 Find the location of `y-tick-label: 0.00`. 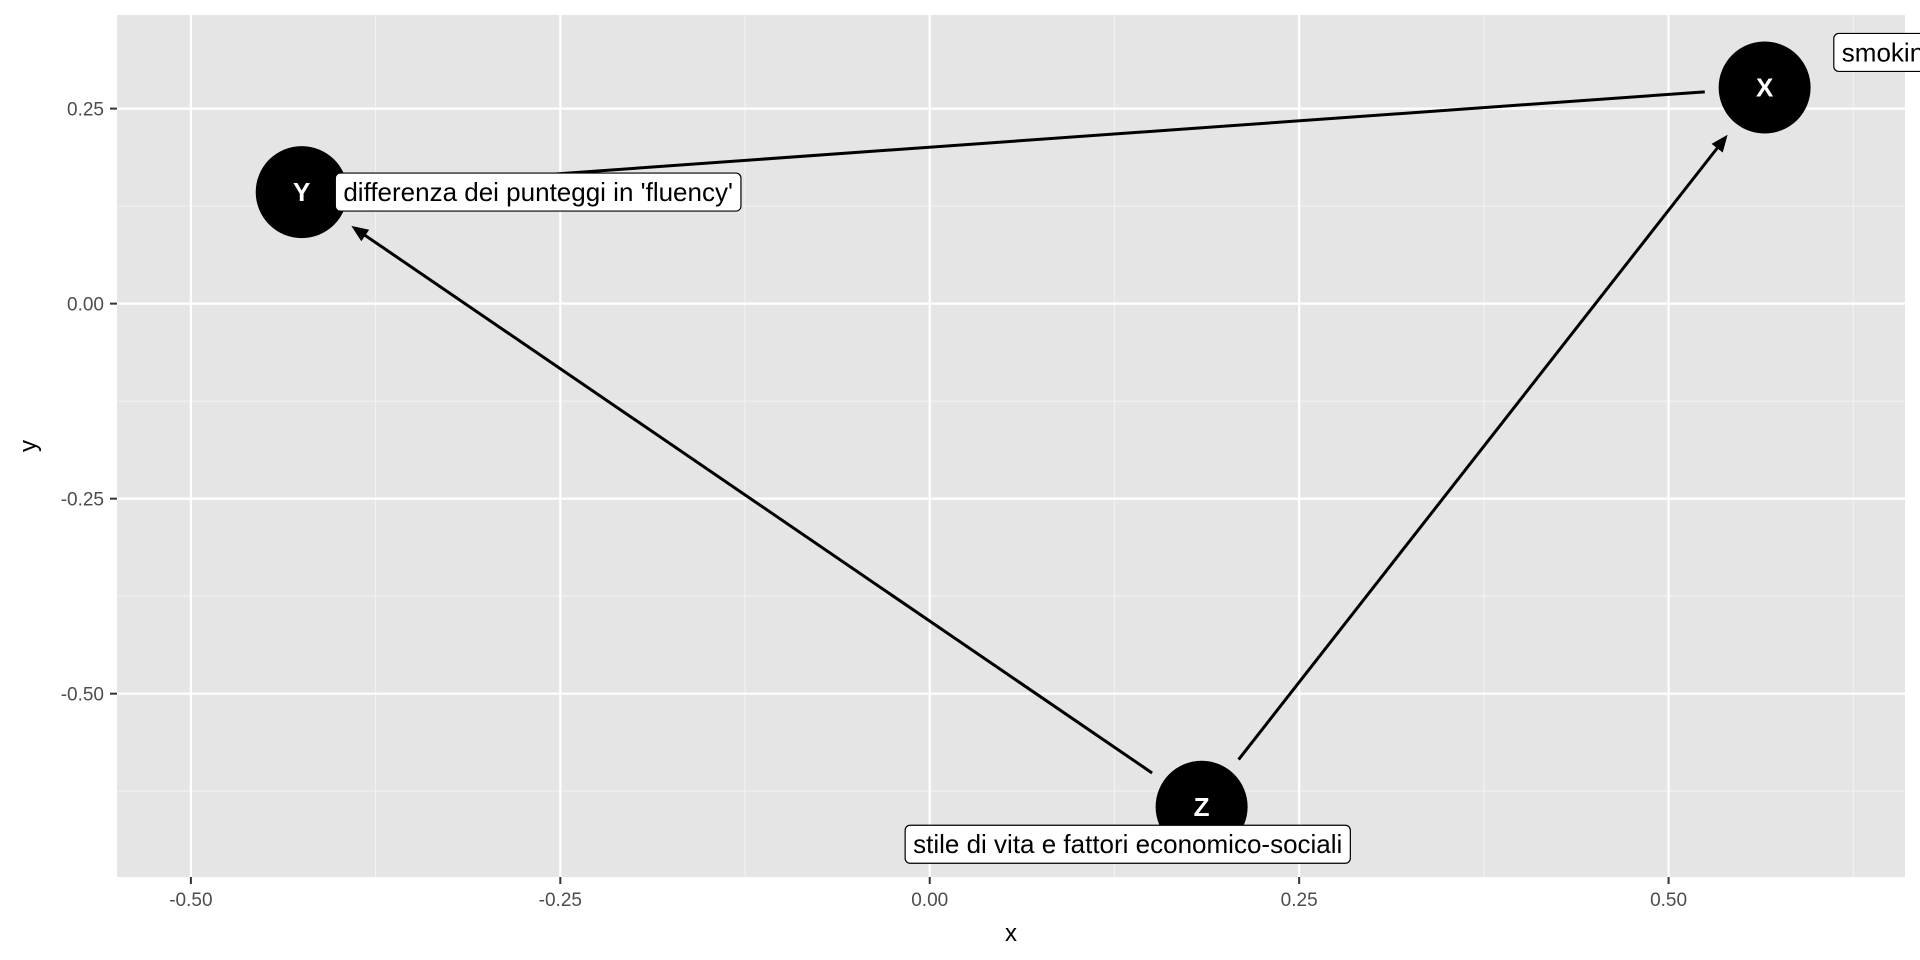

y-tick-label: 0.00 is located at coordinates (85, 305).